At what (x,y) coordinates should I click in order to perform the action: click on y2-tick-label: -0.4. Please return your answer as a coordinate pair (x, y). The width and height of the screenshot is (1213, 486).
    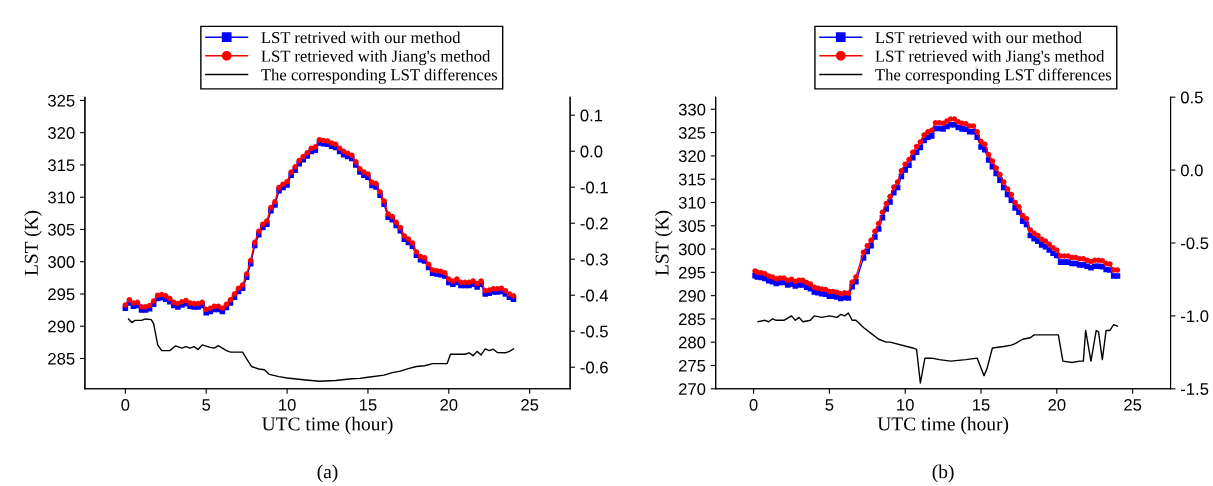
    Looking at the image, I should click on (594, 295).